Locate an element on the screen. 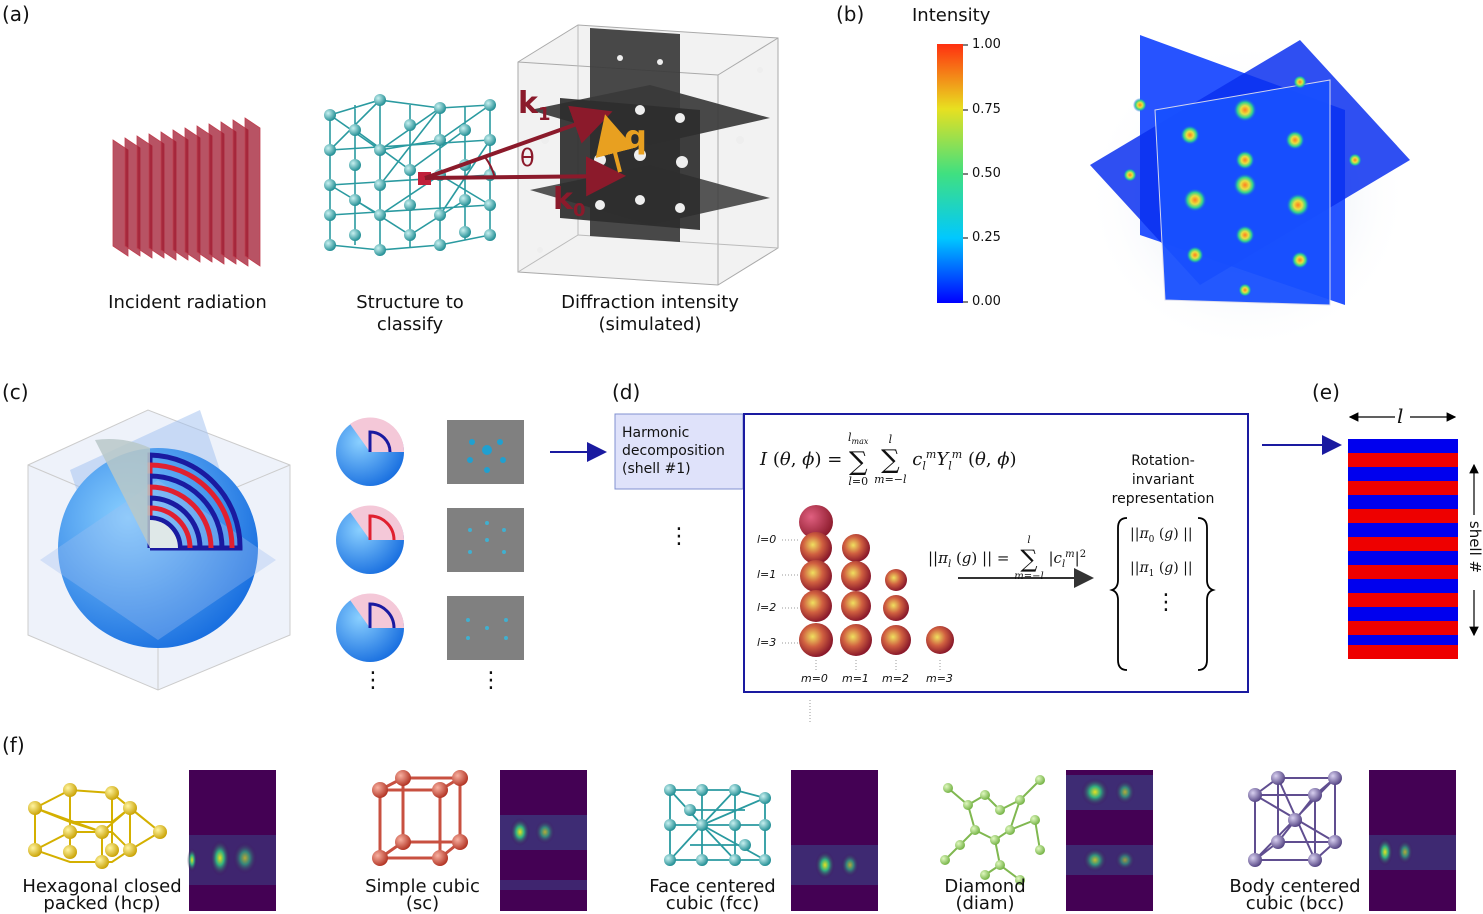  sc-caption-line-2: (sc) is located at coordinates (422, 903).